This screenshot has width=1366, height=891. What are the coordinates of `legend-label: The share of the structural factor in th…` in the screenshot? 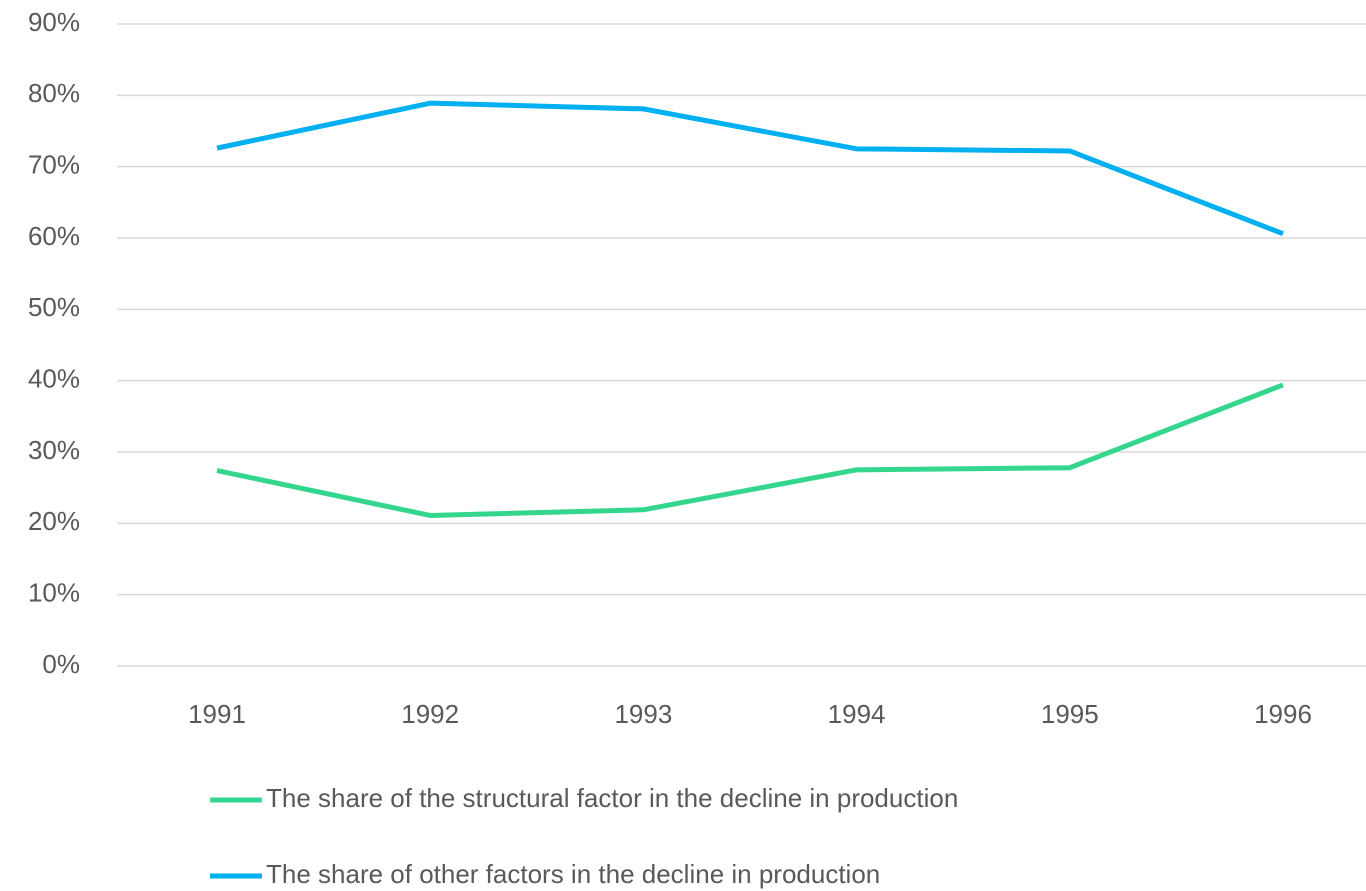 It's located at (612, 798).